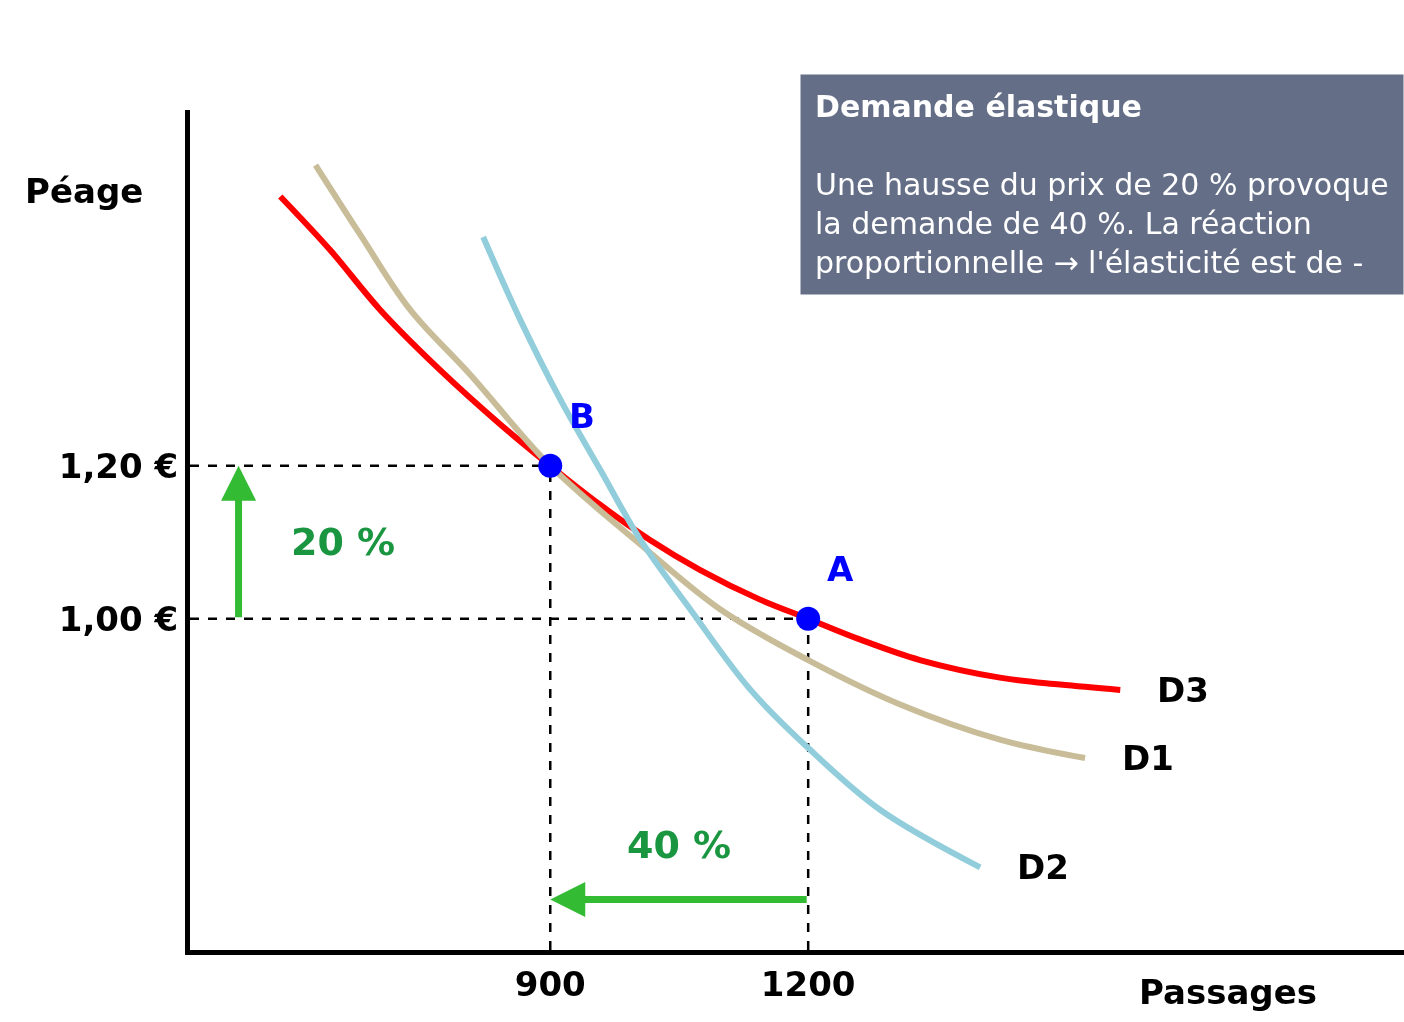  What do you see at coordinates (1228, 992) in the screenshot?
I see `x-axis-title: Passages` at bounding box center [1228, 992].